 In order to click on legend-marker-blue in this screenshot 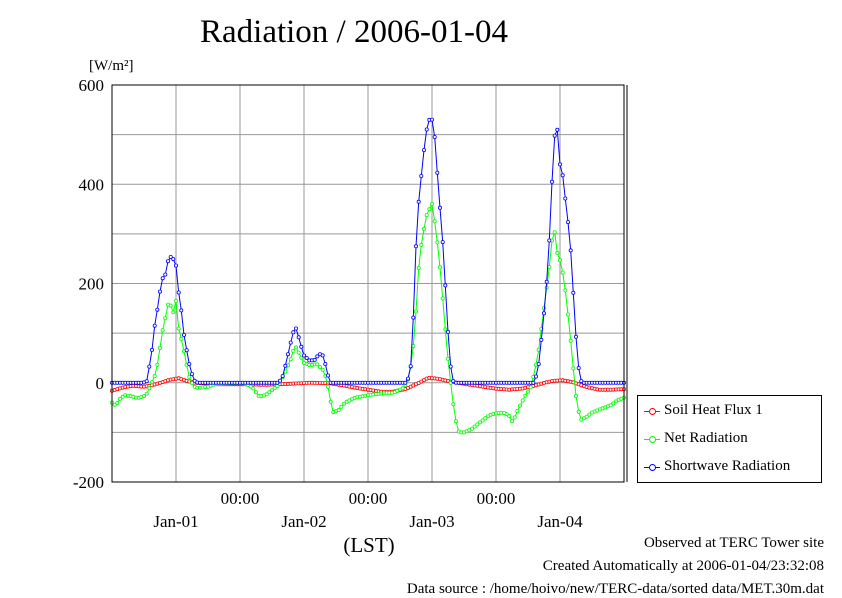, I will do `click(652, 467)`.